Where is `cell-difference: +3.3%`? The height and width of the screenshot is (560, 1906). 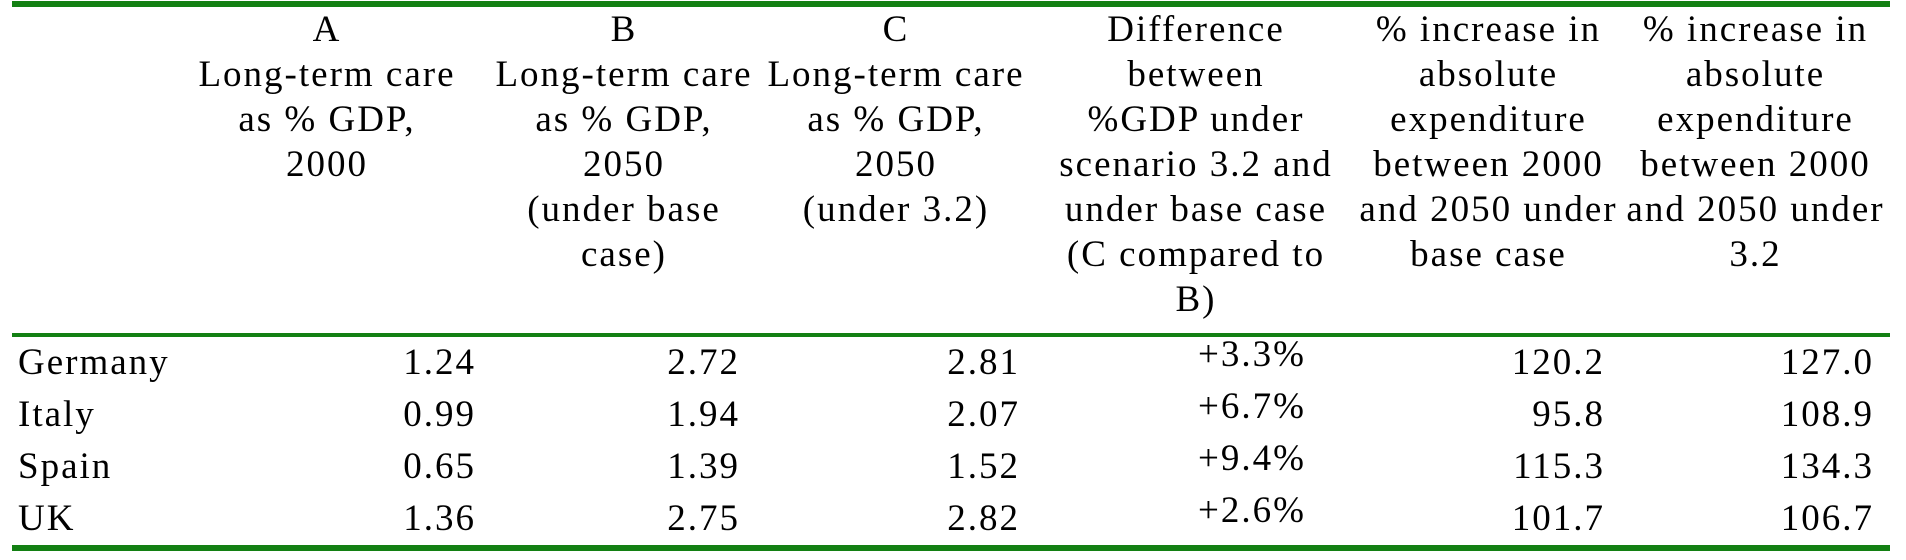 cell-difference: +3.3% is located at coordinates (1196, 361).